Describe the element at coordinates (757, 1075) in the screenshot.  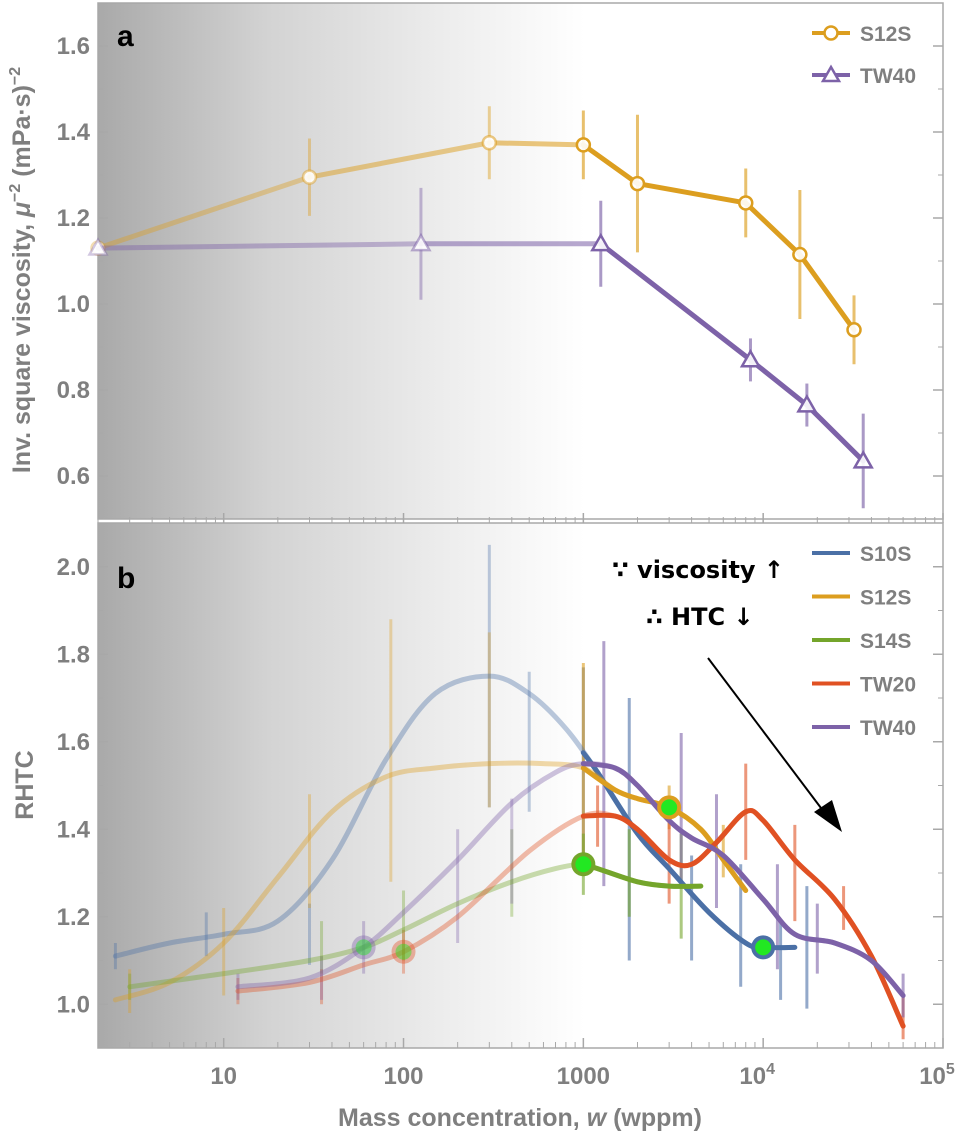
I see `x-tick-label: 10⁴` at that location.